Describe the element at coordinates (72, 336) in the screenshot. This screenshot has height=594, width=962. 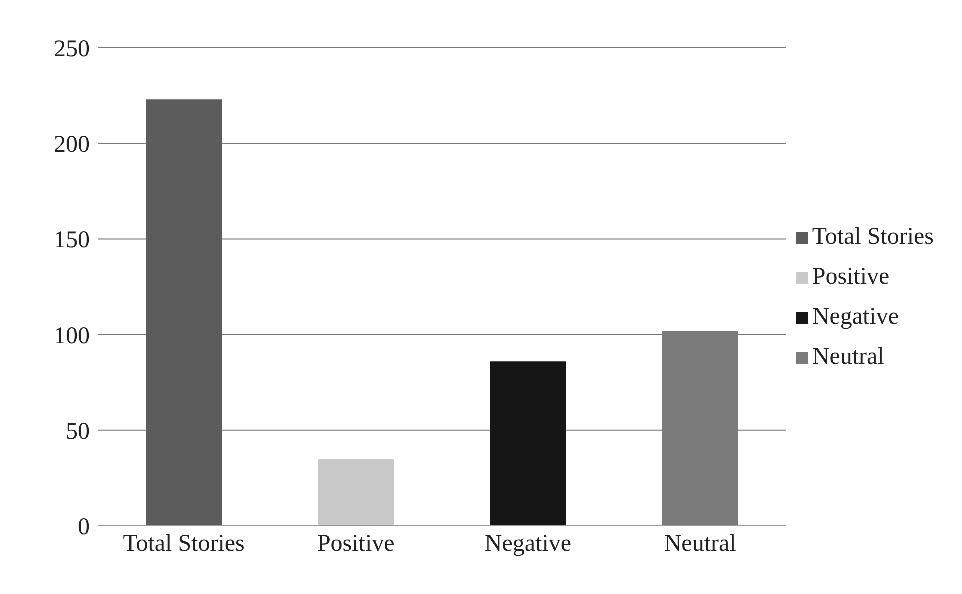
I see `y-tick-label: 100` at that location.